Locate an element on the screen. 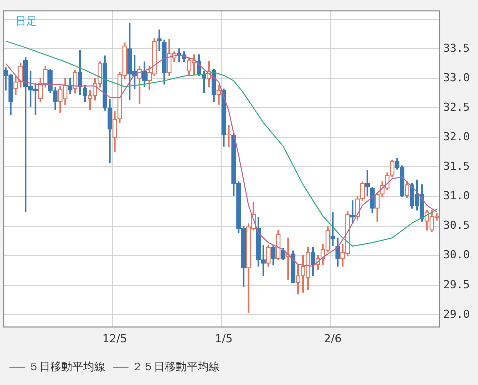 The image size is (478, 385). legend-label: ５日移動平均線 is located at coordinates (67, 367).